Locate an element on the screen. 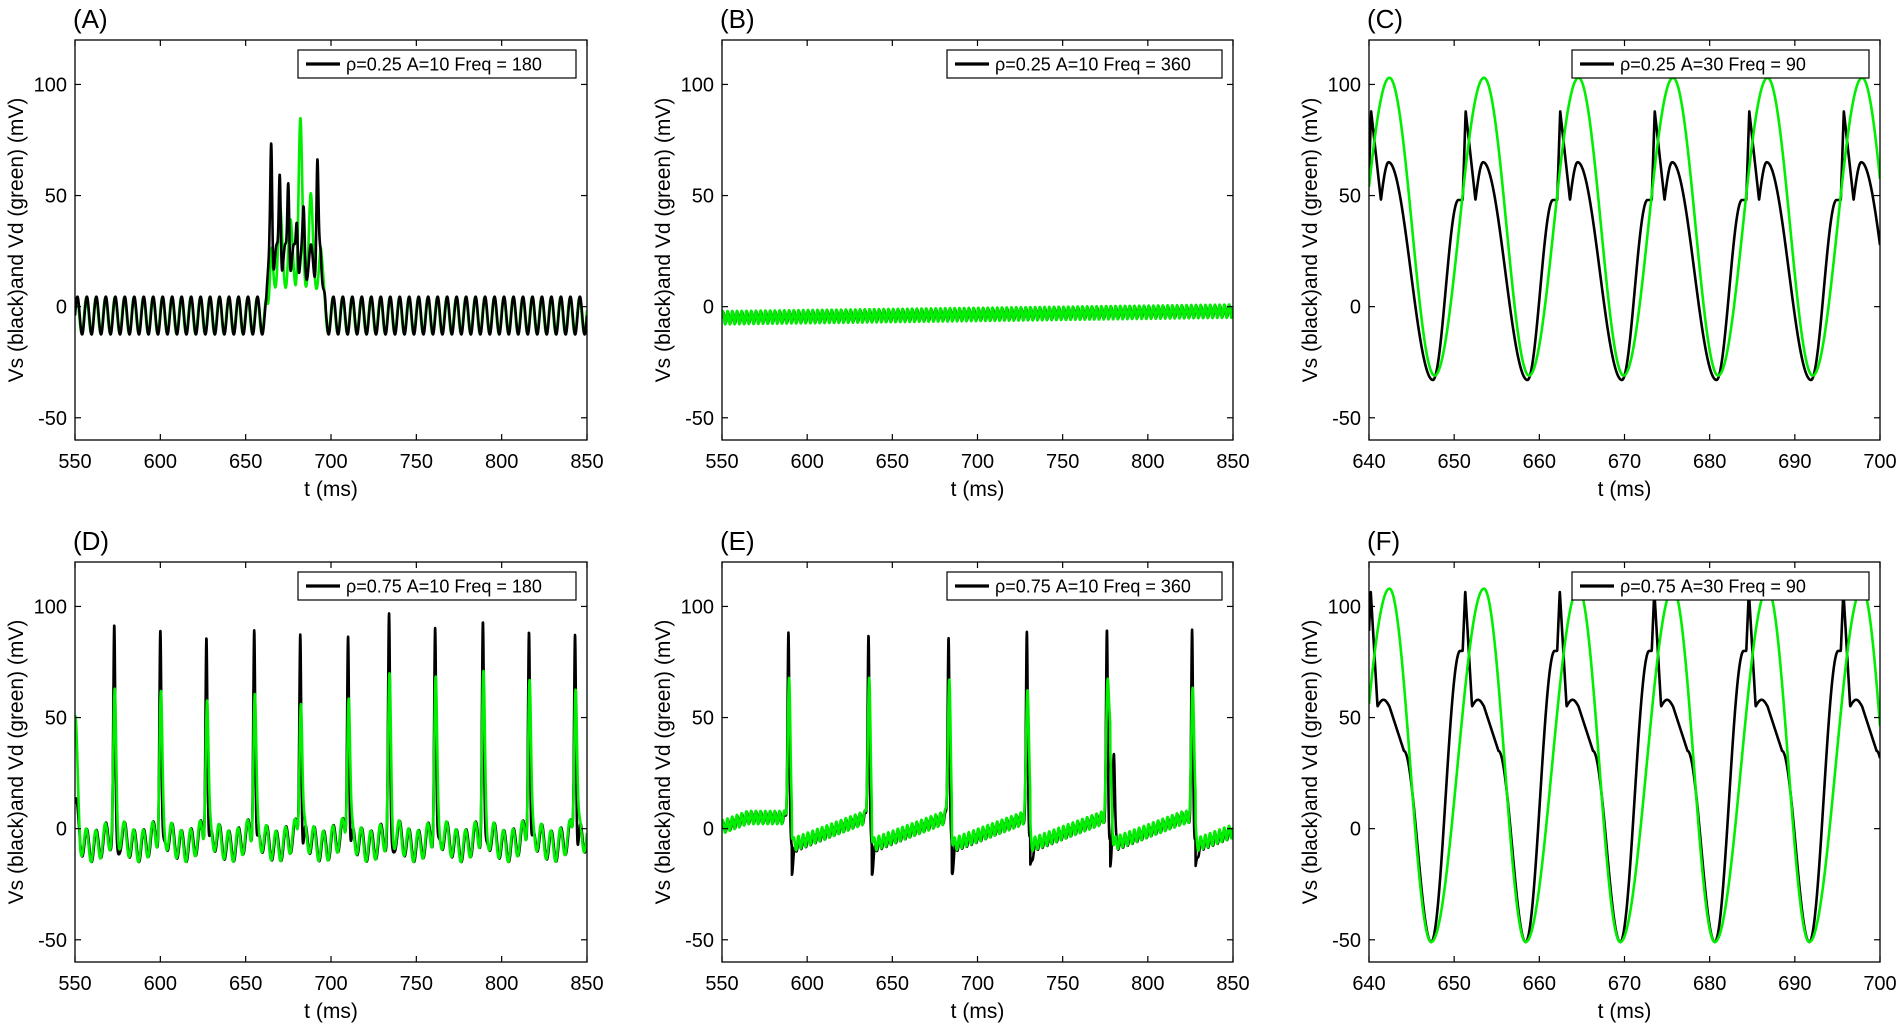 Image resolution: width=1901 pixels, height=1033 pixels. legend: ρ=0.25 A=30 Freq = 90 is located at coordinates (1720, 64).